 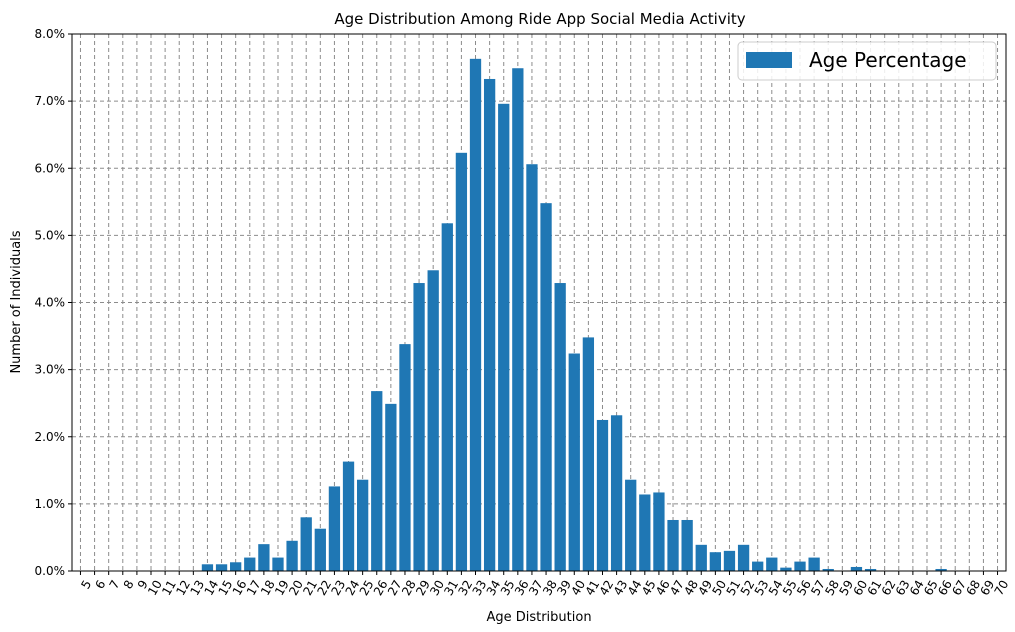 I want to click on x-tick-label: 16, so click(x=240, y=588).